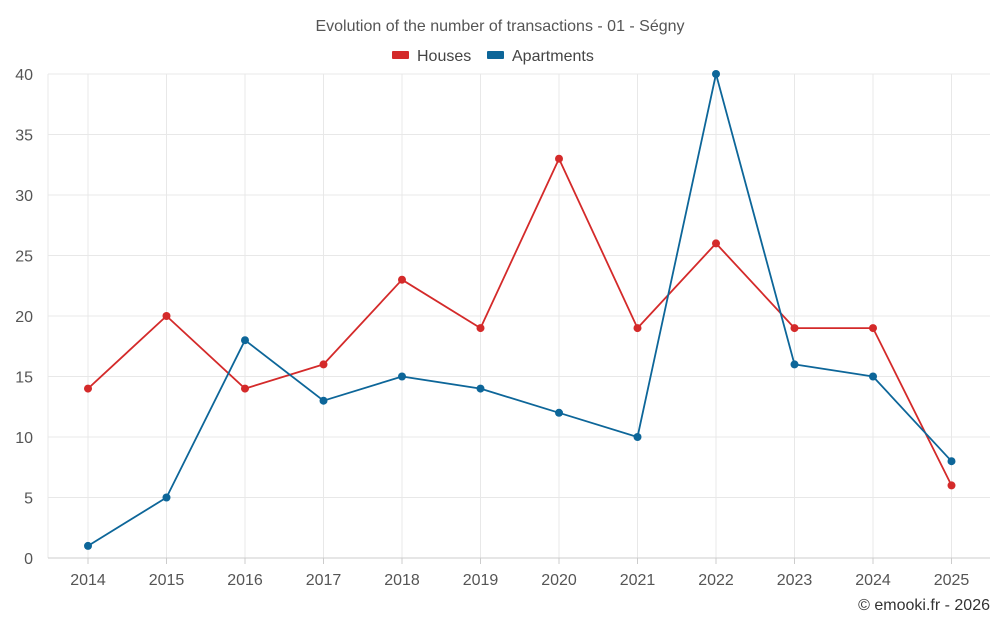 The height and width of the screenshot is (625, 1000). I want to click on x-tick-label: 2024, so click(873, 580).